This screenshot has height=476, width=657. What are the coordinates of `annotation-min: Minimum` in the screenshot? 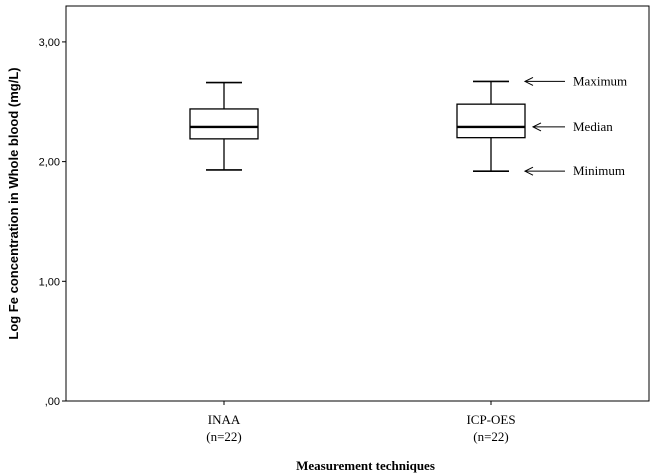 It's located at (574, 170).